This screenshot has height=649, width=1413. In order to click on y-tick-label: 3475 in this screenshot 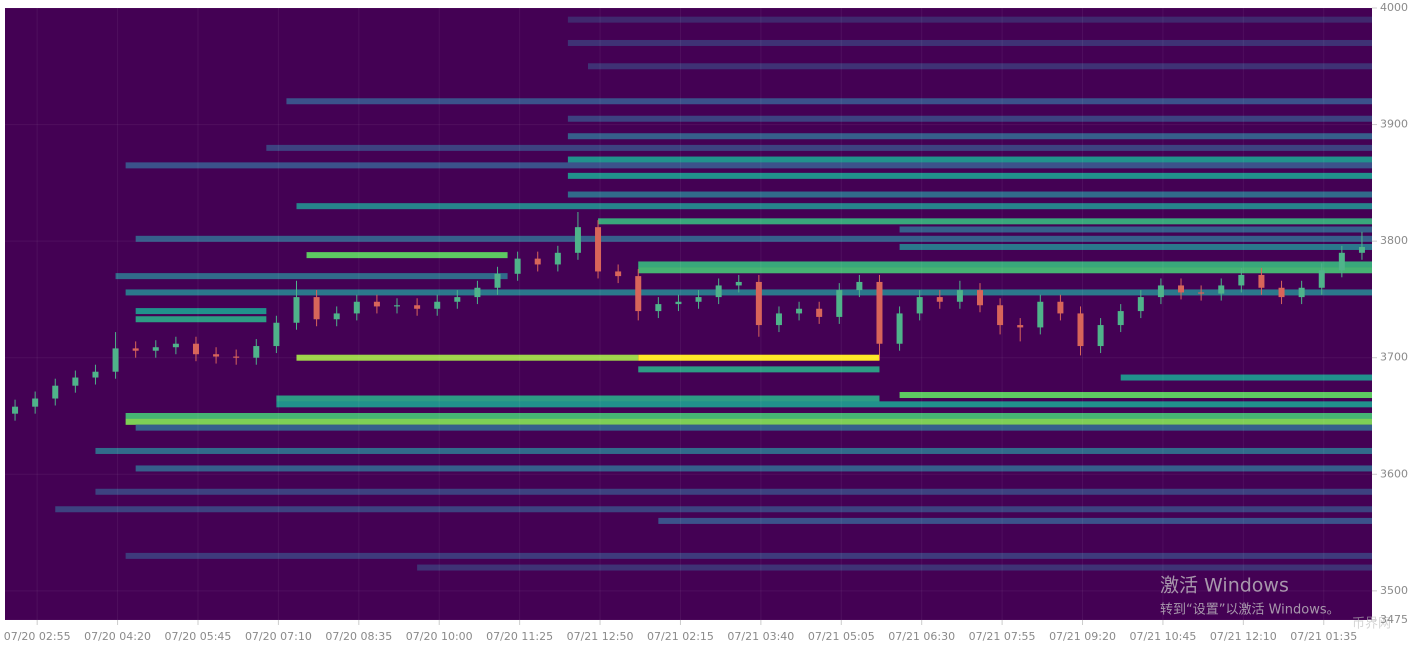, I will do `click(1394, 619)`.